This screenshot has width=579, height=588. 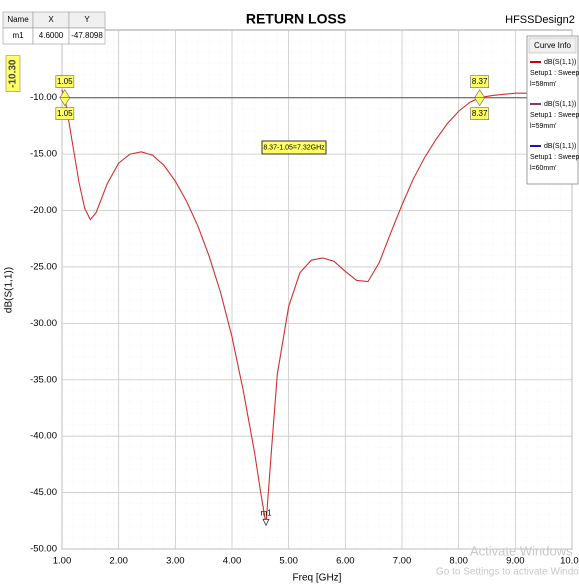 What do you see at coordinates (569, 561) in the screenshot?
I see `x-tick-label: 10.00` at bounding box center [569, 561].